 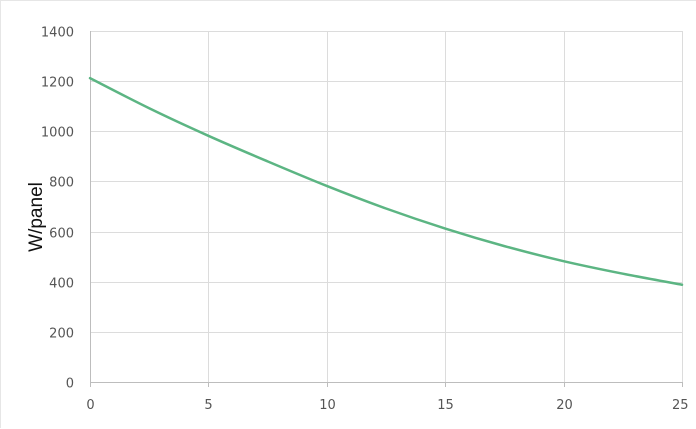 I want to click on x-tick-label: 15, so click(x=445, y=405).